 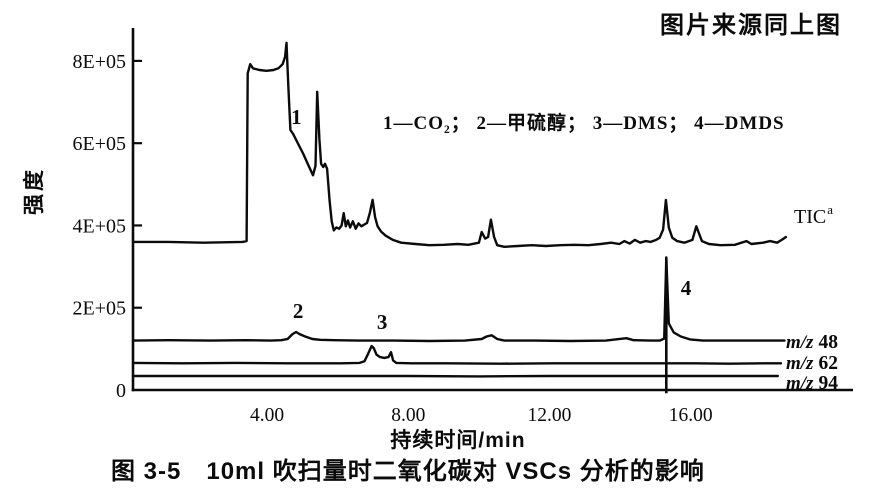 What do you see at coordinates (408, 415) in the screenshot?
I see `x-tick-label: 8.00` at bounding box center [408, 415].